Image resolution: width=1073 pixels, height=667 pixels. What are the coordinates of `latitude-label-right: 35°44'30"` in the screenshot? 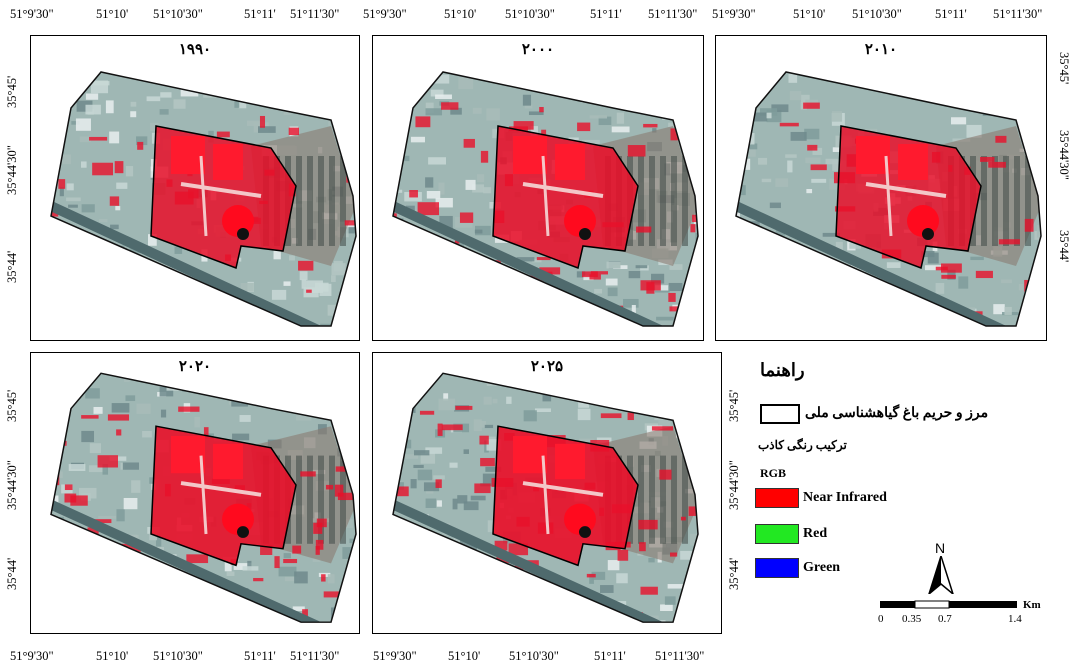 It's located at (1064, 155).